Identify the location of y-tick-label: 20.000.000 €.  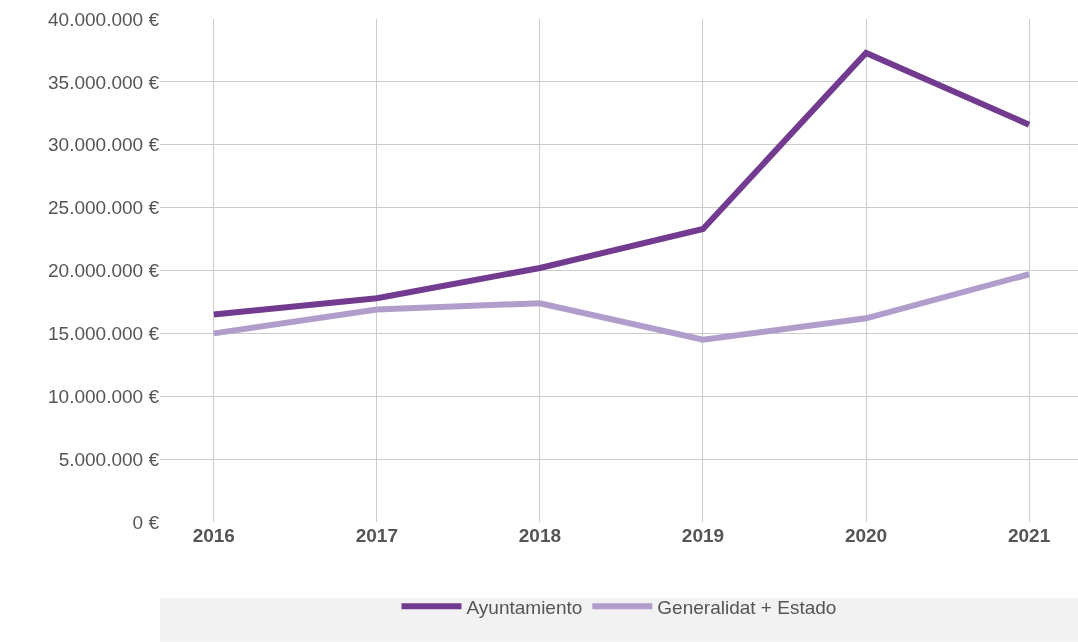
(104, 271).